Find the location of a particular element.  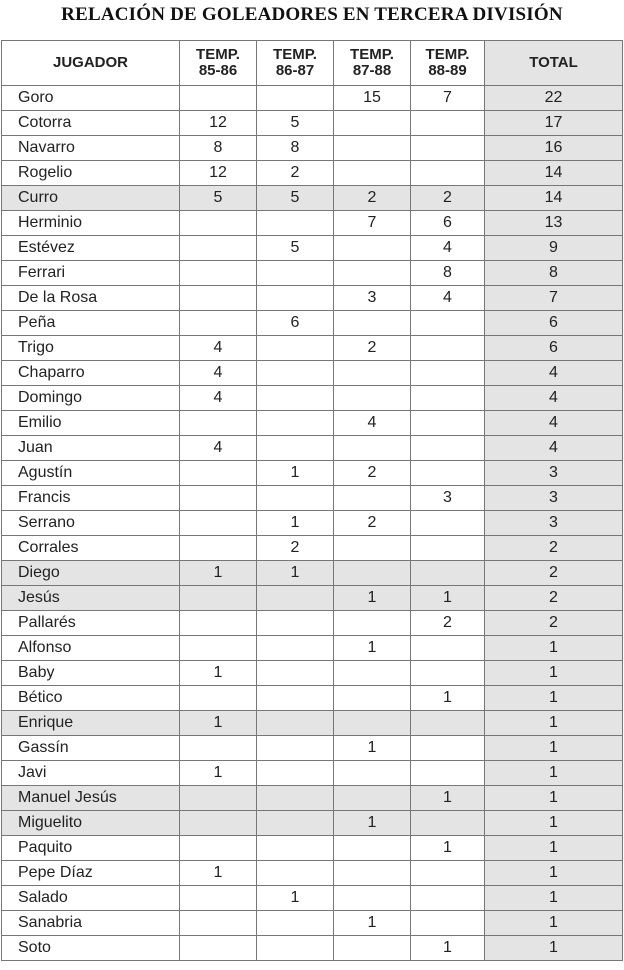

table-row: Serrano 1 2 3 is located at coordinates (312, 523).